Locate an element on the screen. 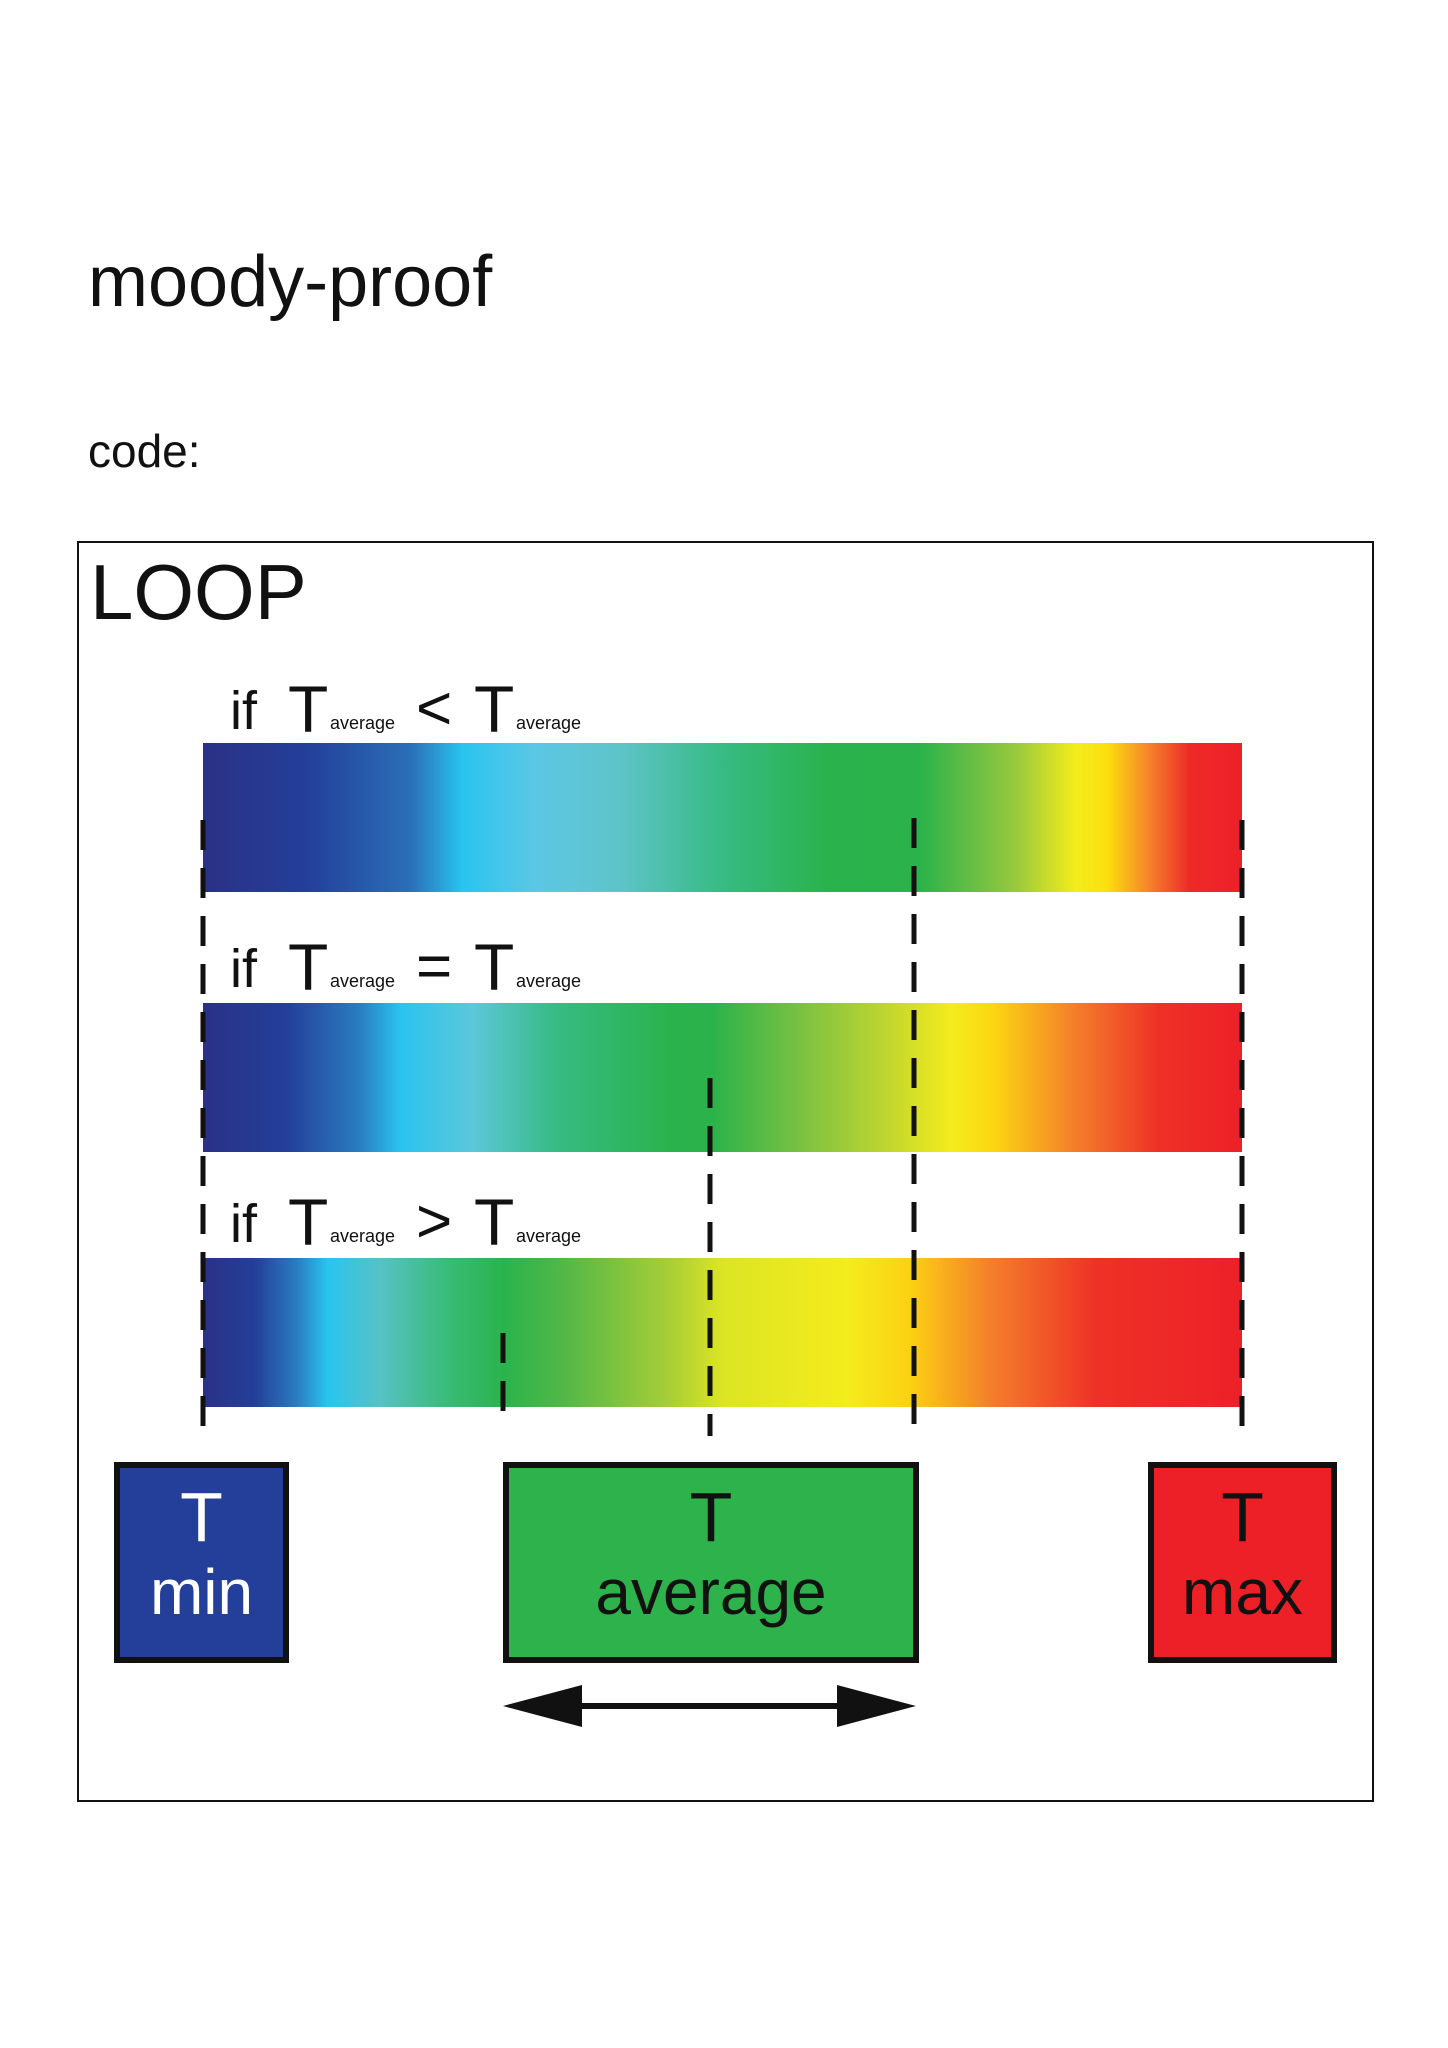 This screenshot has height=2048, width=1448. t-min-symbol: T is located at coordinates (201, 1517).